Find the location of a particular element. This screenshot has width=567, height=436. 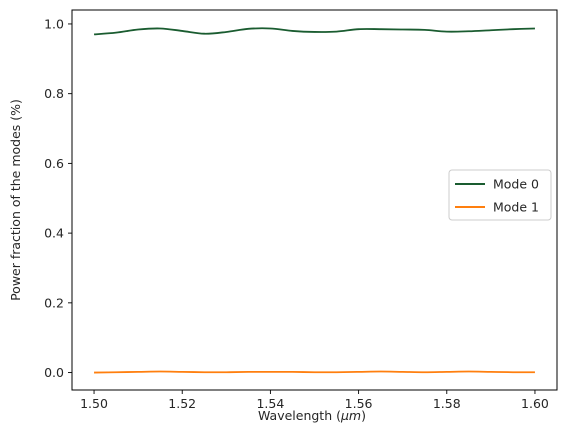

x-axis-unit: μm is located at coordinates (350, 415).